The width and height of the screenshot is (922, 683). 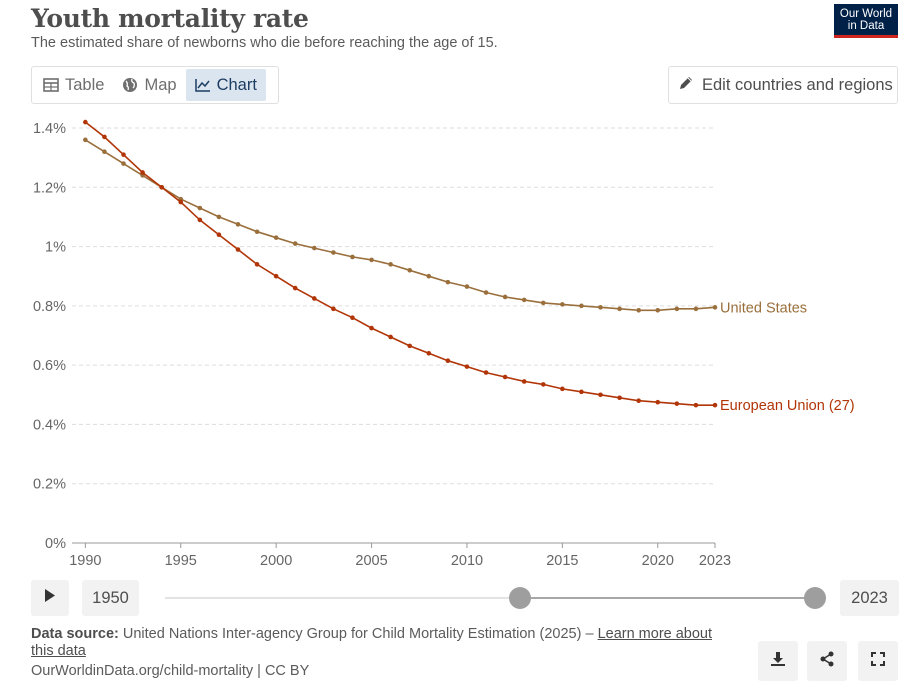 I want to click on timeline-track, so click(x=490, y=598).